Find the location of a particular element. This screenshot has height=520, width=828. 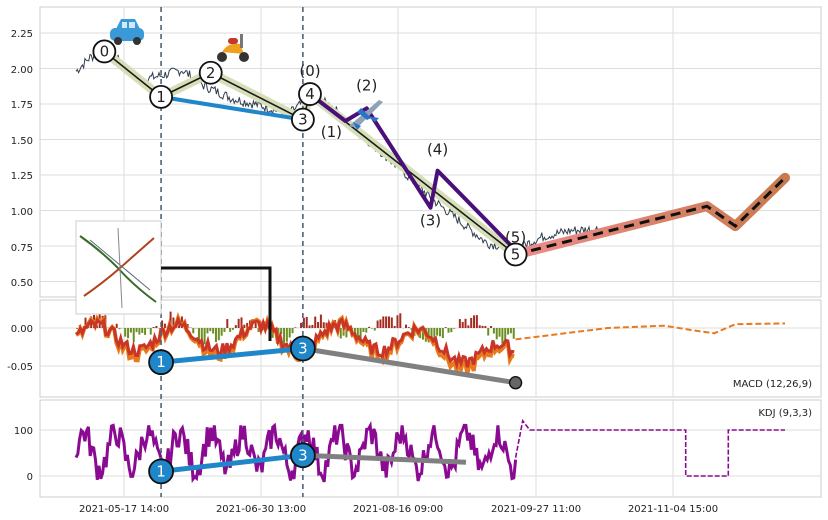

price-y-tick: 1.50 is located at coordinates (22, 141).